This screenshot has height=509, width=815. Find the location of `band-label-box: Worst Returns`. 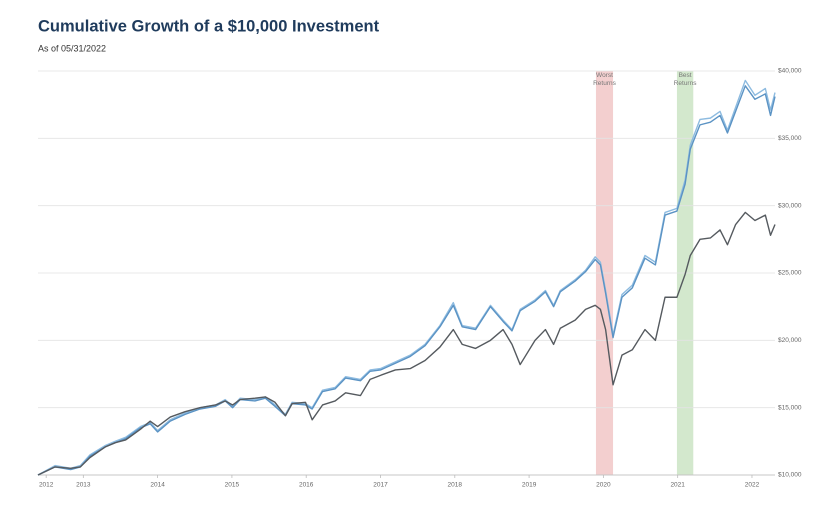

band-label-box: Worst Returns is located at coordinates (604, 79).